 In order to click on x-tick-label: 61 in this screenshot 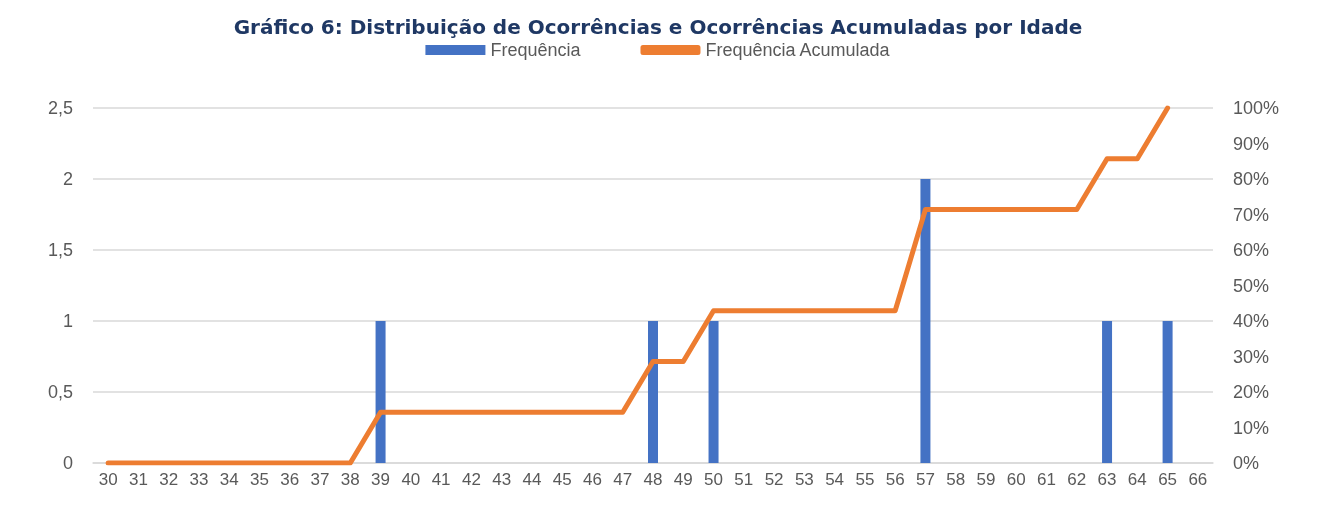, I will do `click(1046, 479)`.